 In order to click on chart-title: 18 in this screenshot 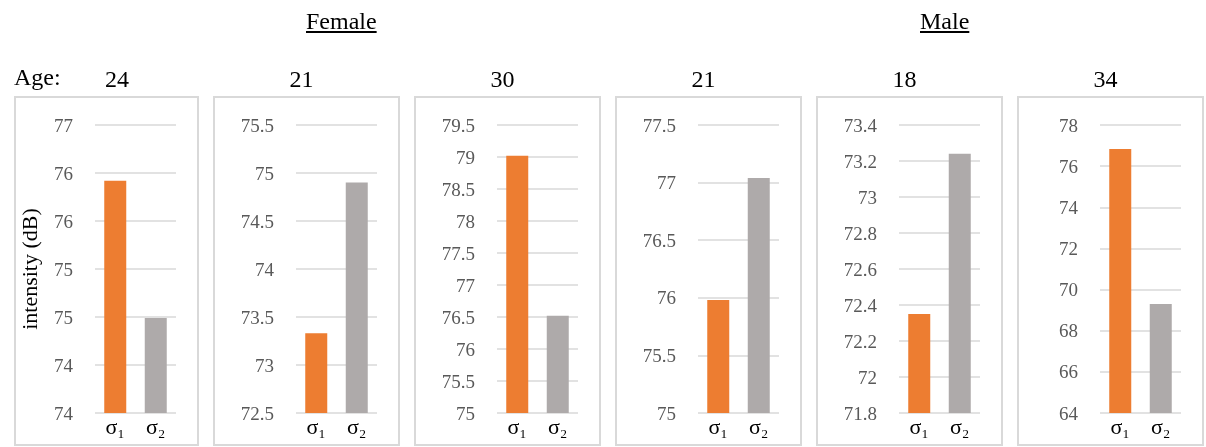, I will do `click(904, 79)`.